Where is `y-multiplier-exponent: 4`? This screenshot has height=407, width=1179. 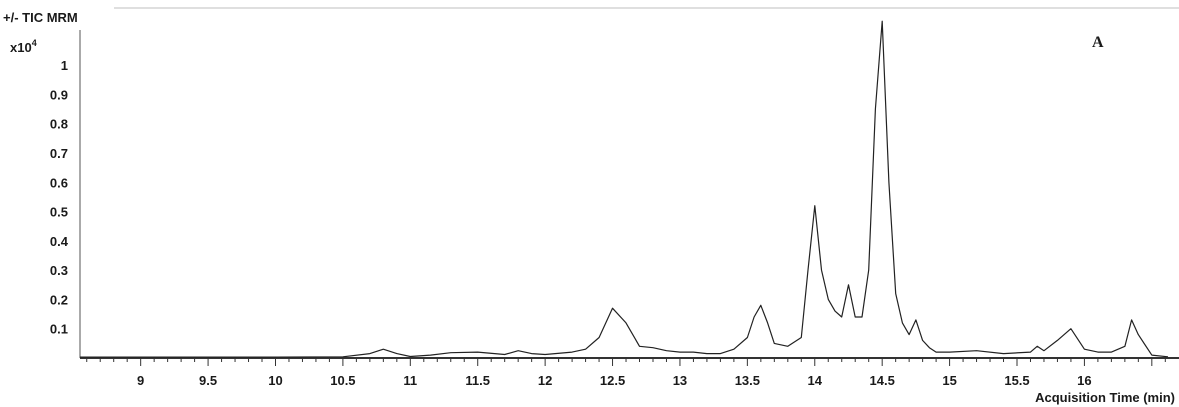 y-multiplier-exponent: 4 is located at coordinates (34, 43).